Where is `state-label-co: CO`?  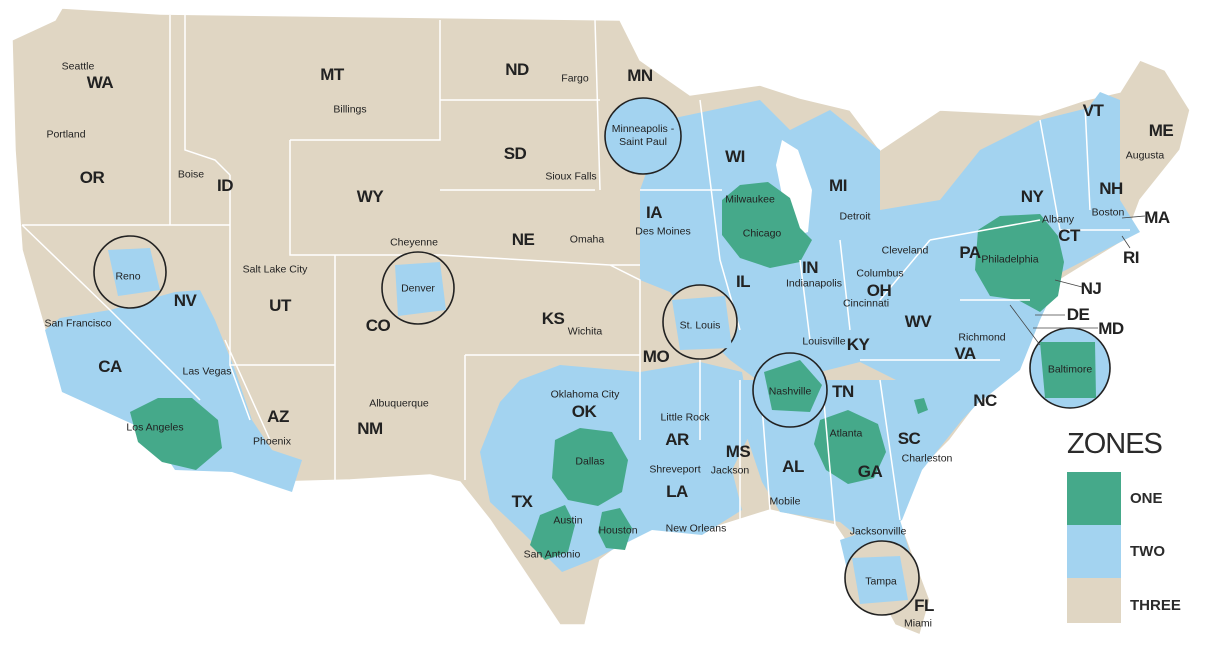
state-label-co: CO is located at coordinates (378, 325).